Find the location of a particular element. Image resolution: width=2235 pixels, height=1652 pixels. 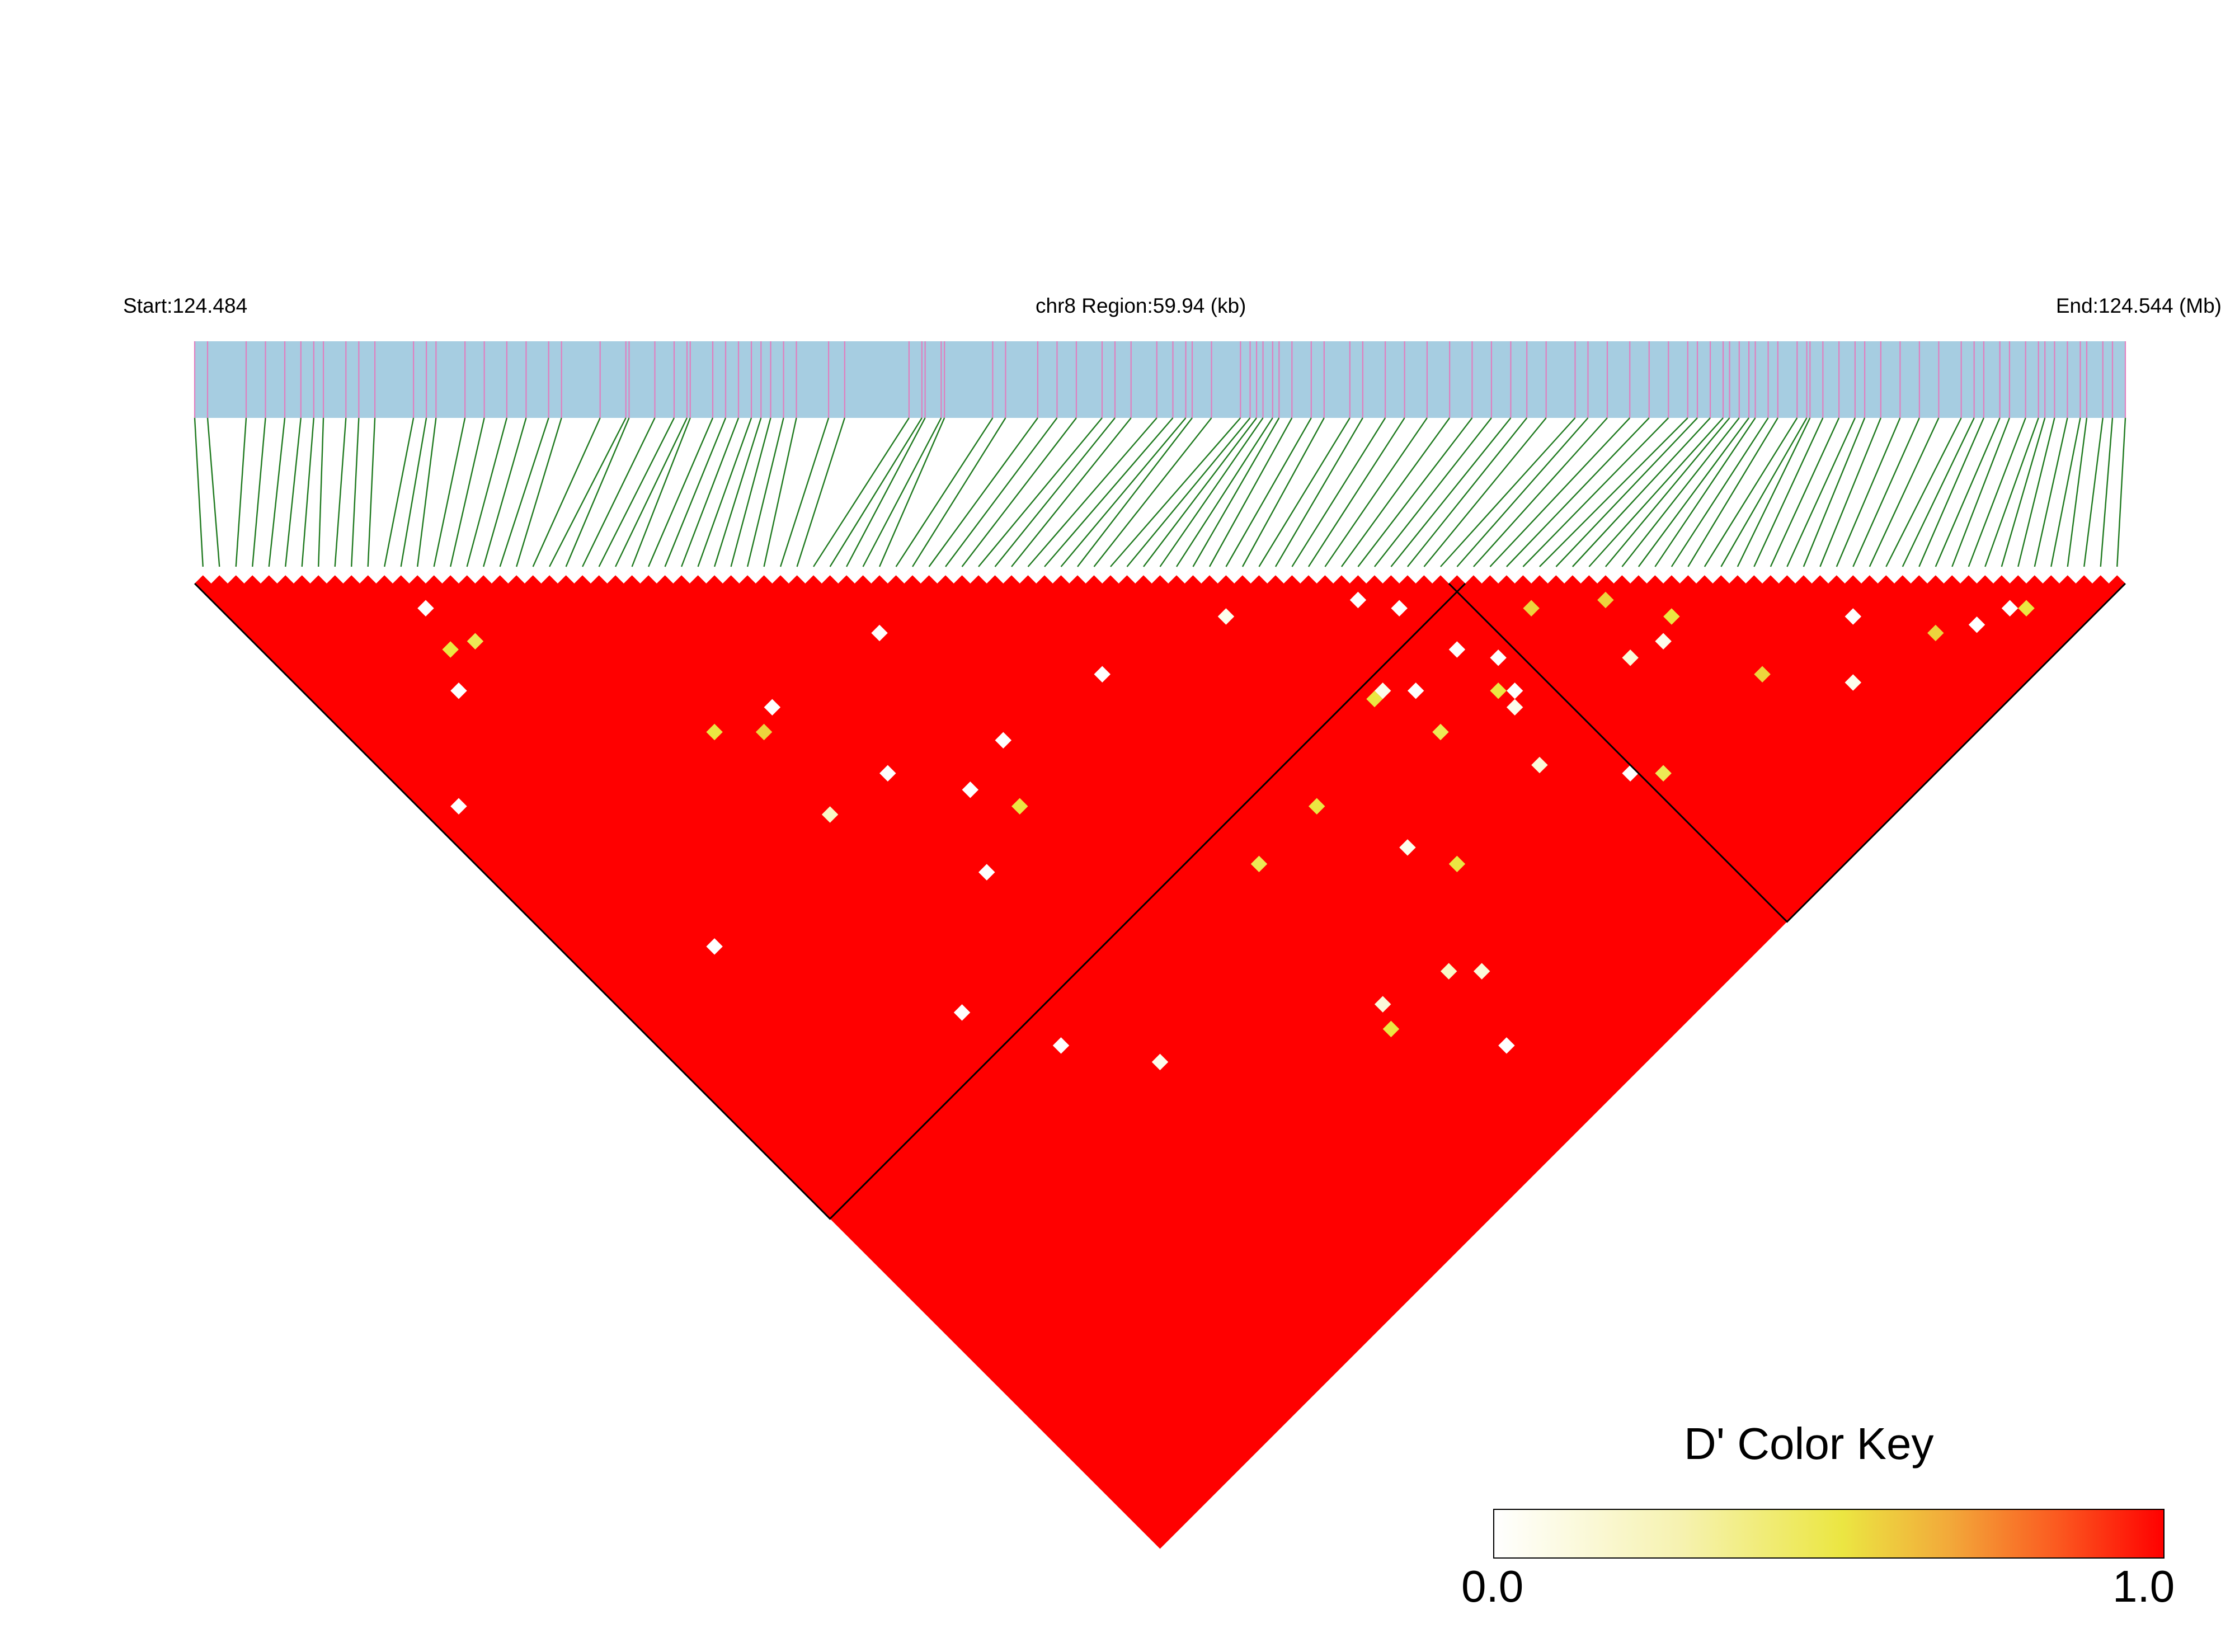

color-key-max-label: 1.0 is located at coordinates (2143, 1586).